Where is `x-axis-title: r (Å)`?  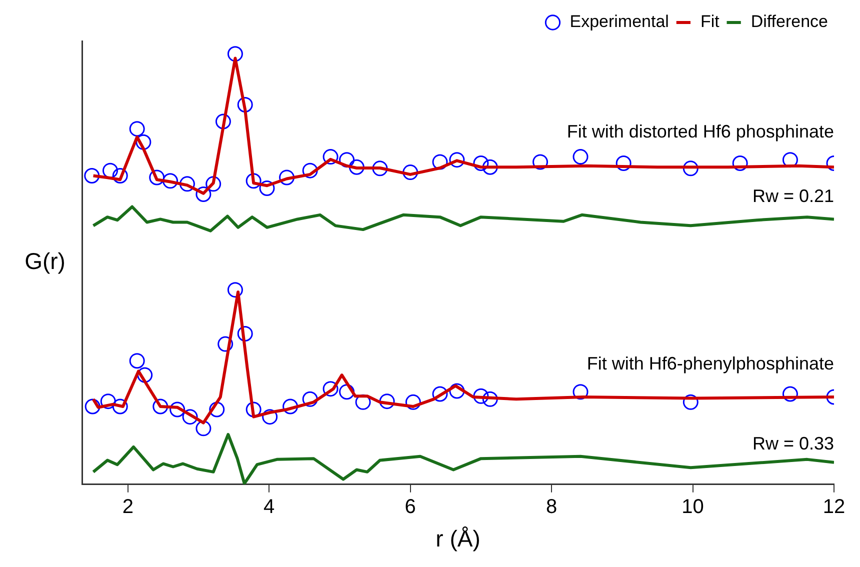 x-axis-title: r (Å) is located at coordinates (458, 539).